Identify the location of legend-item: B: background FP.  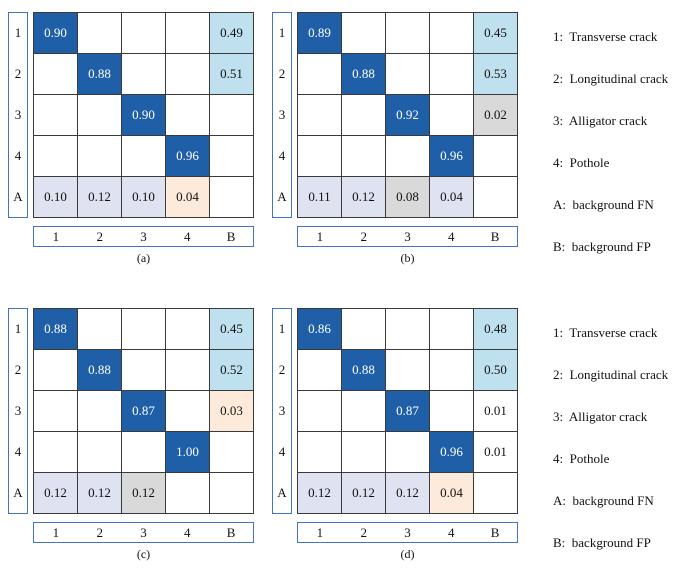
(602, 246).